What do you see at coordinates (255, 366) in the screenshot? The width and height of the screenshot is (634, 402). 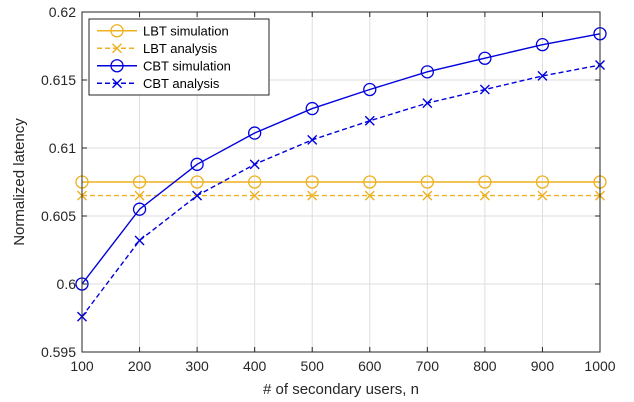 I see `x-tick-label: 400` at bounding box center [255, 366].